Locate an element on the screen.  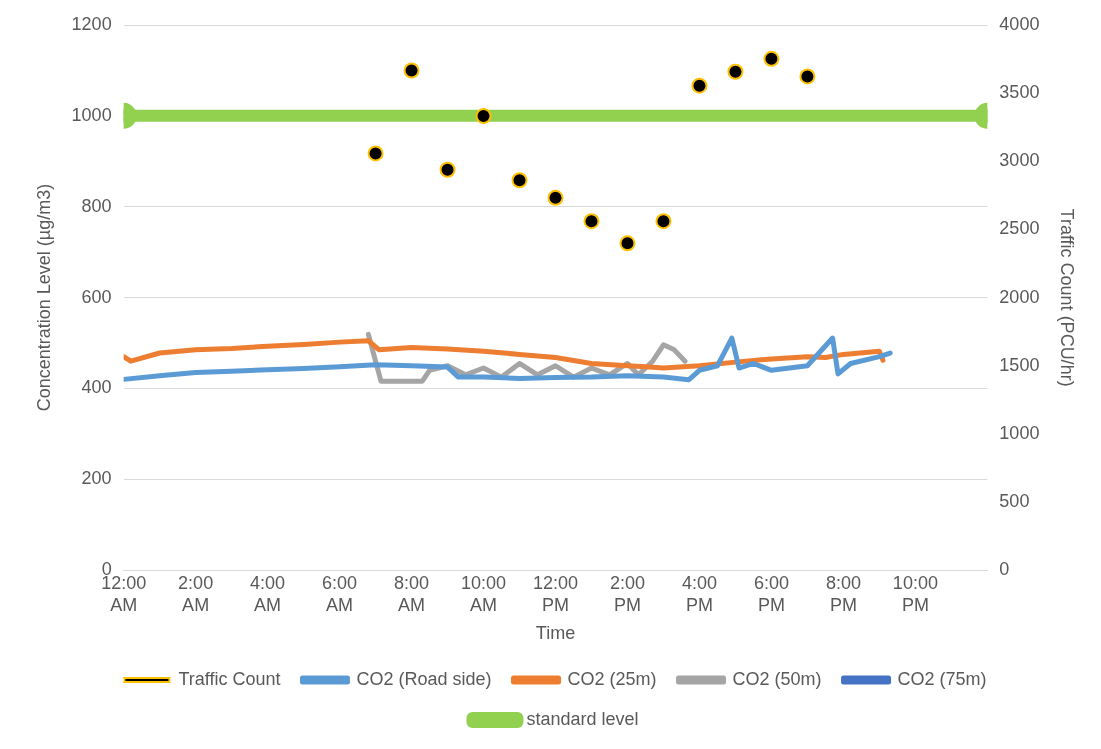
x-axis-title: Time is located at coordinates (555, 633).